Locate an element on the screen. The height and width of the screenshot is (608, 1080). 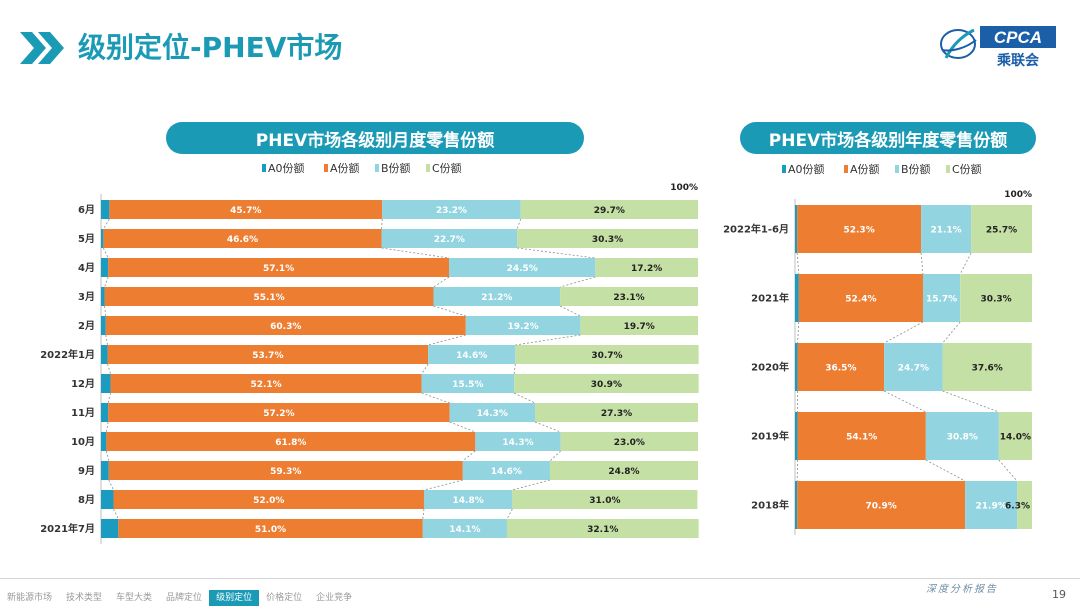
data-label-a: 53.7% is located at coordinates (267, 356).